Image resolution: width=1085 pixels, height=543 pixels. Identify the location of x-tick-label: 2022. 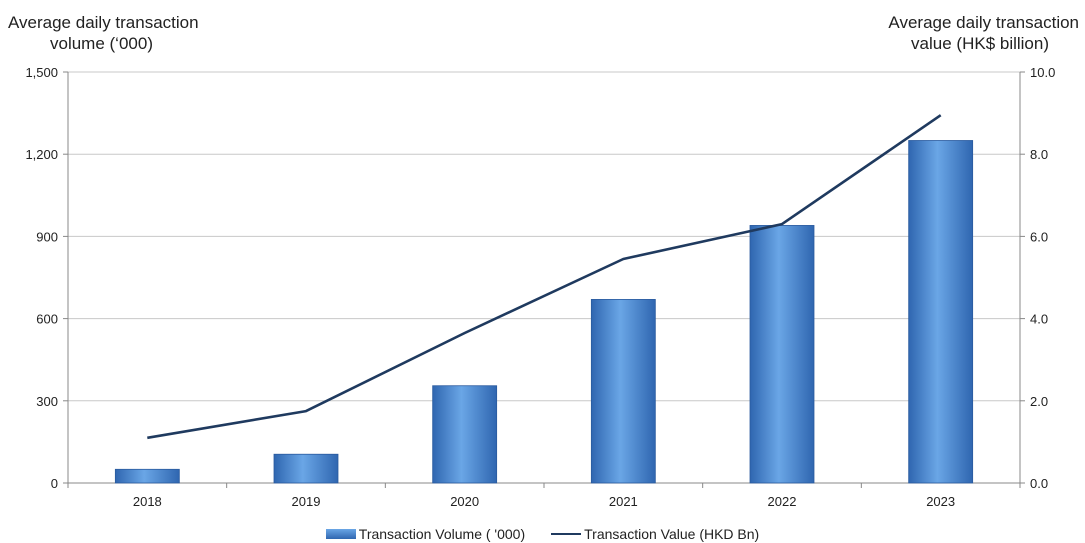
(782, 501).